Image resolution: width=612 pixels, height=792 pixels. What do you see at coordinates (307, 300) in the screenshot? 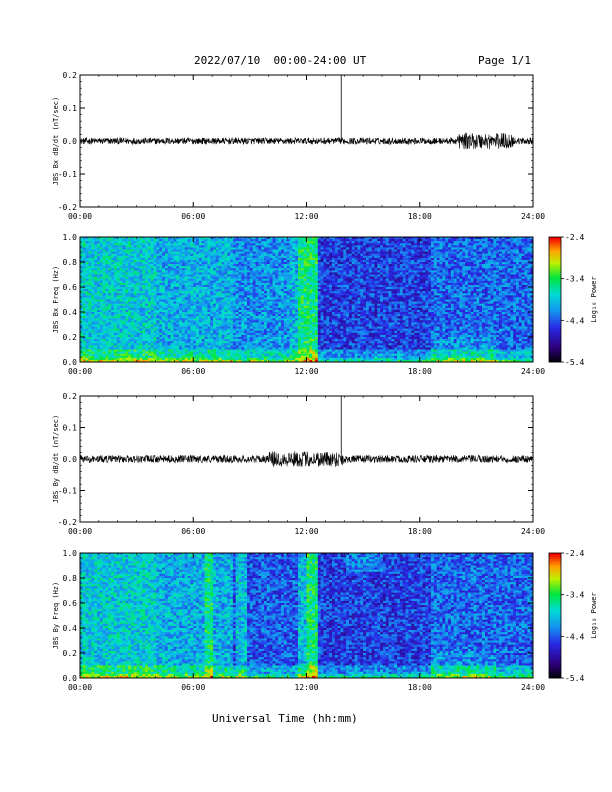
I see `heatmap-cells` at bounding box center [307, 300].